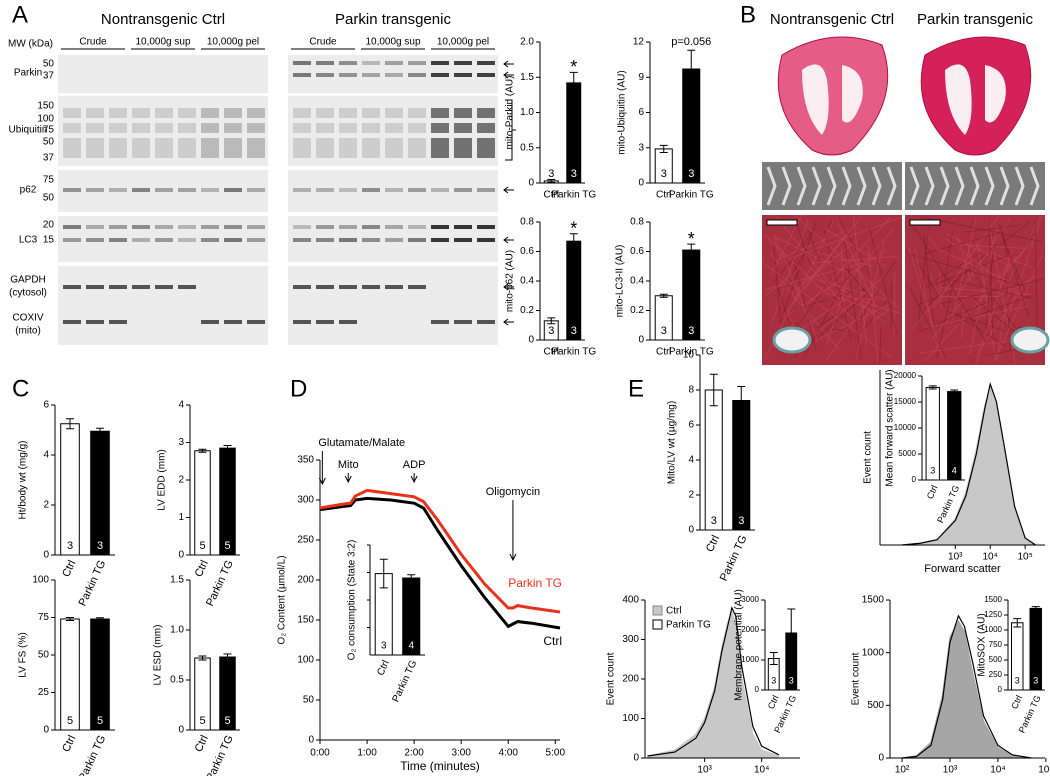  Describe the element at coordinates (510, 281) in the screenshot. I see `y-axis-label: mito-p62 (AU)` at that location.